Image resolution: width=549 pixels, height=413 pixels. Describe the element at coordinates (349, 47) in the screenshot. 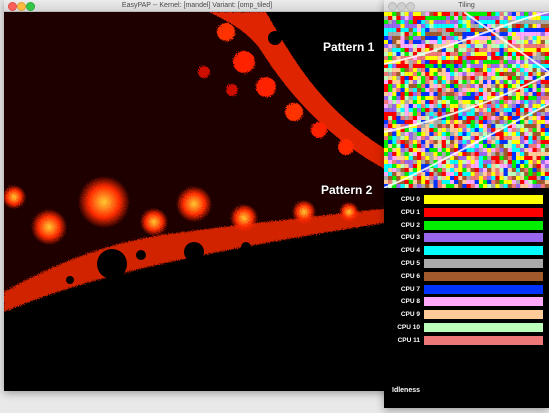

I see `pattern-1-label: Pattern 1` at that location.